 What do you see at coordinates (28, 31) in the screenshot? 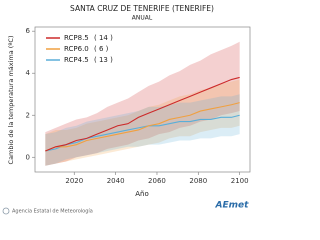
I see `y-tick-label: 6` at bounding box center [28, 31].